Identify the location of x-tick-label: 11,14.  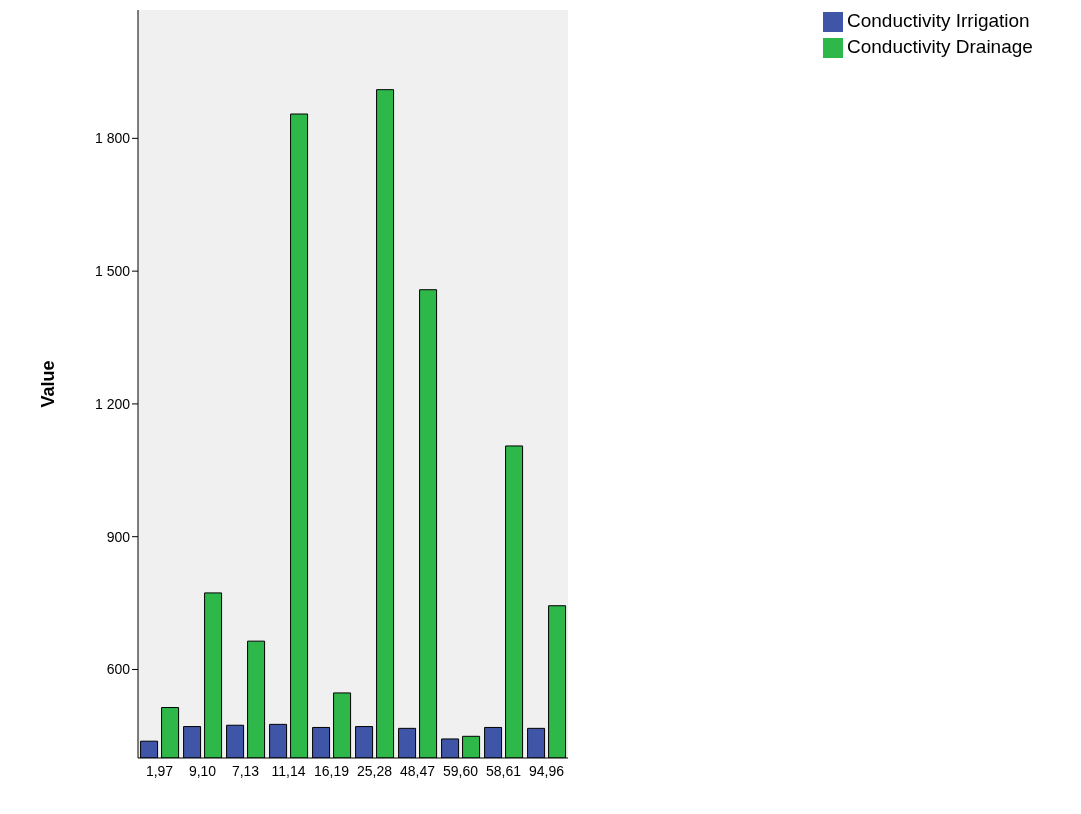
(288, 770).